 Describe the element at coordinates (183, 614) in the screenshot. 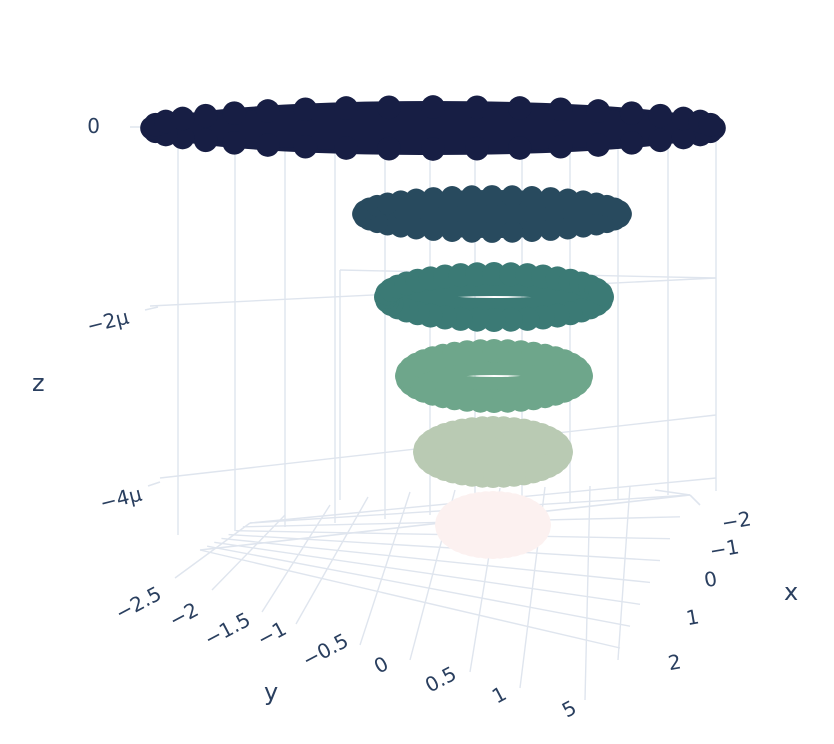

I see `y-tick-1: −2` at that location.